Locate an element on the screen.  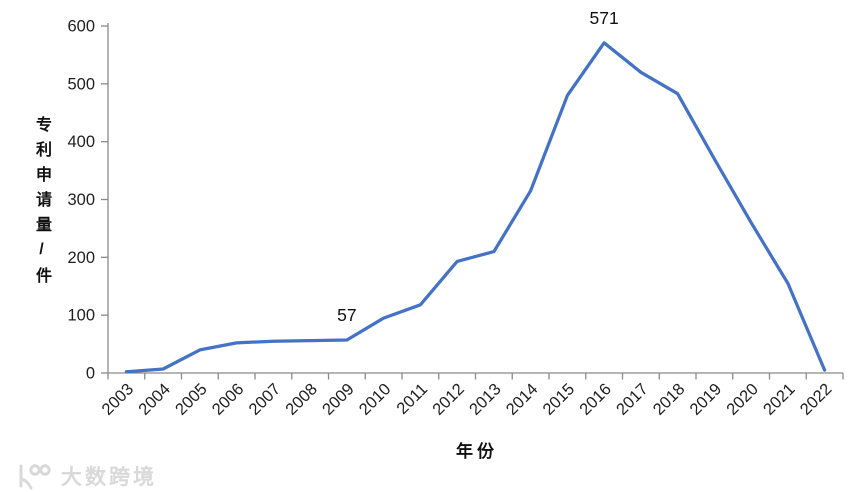
x-tick-label: 2004 is located at coordinates (154, 399).